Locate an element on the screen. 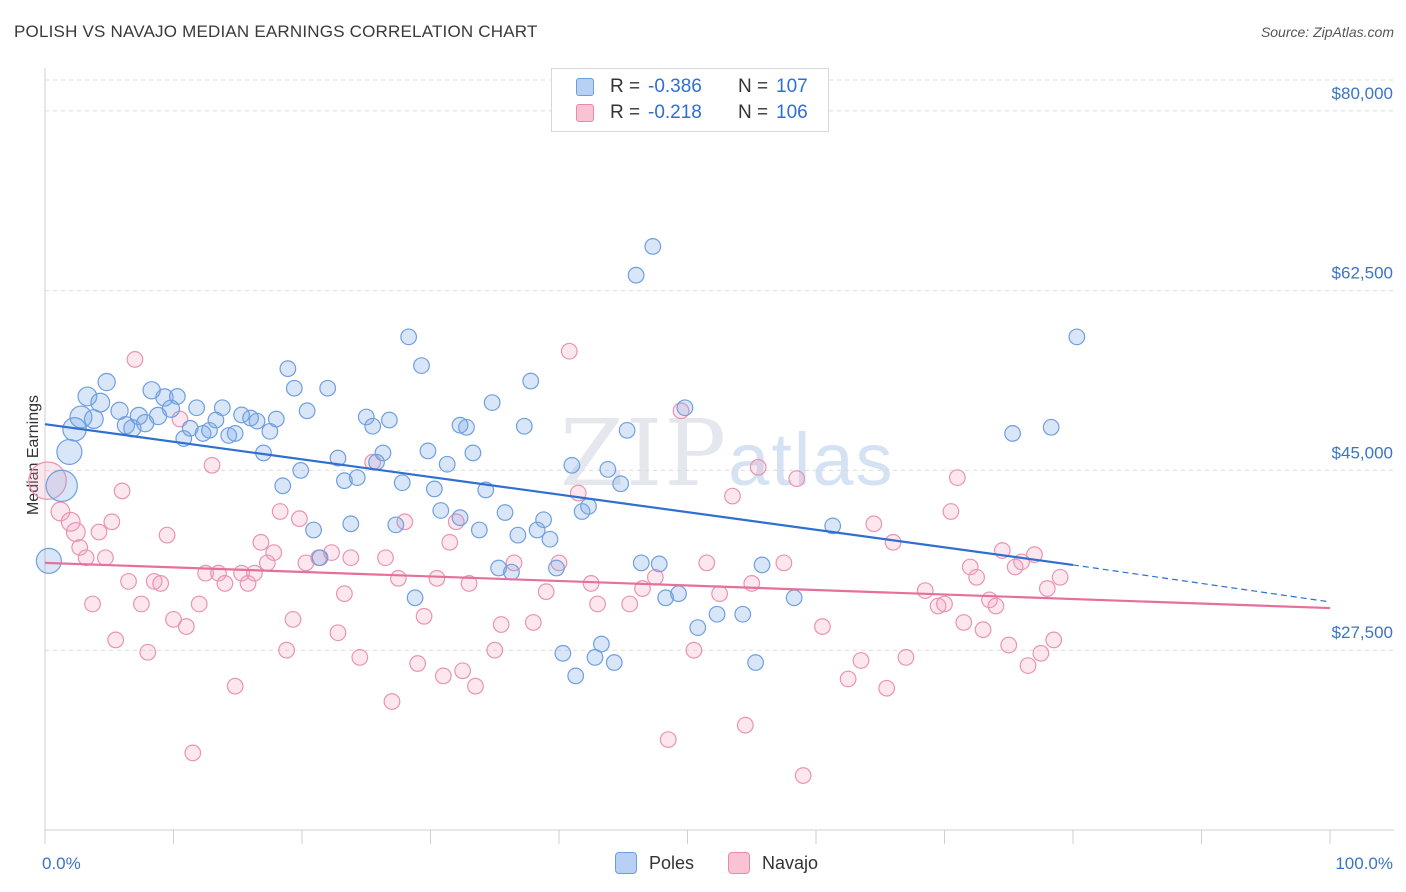 This screenshot has height=892, width=1406. zipatlas-watermark: ZIPatlas is located at coordinates (727, 453).